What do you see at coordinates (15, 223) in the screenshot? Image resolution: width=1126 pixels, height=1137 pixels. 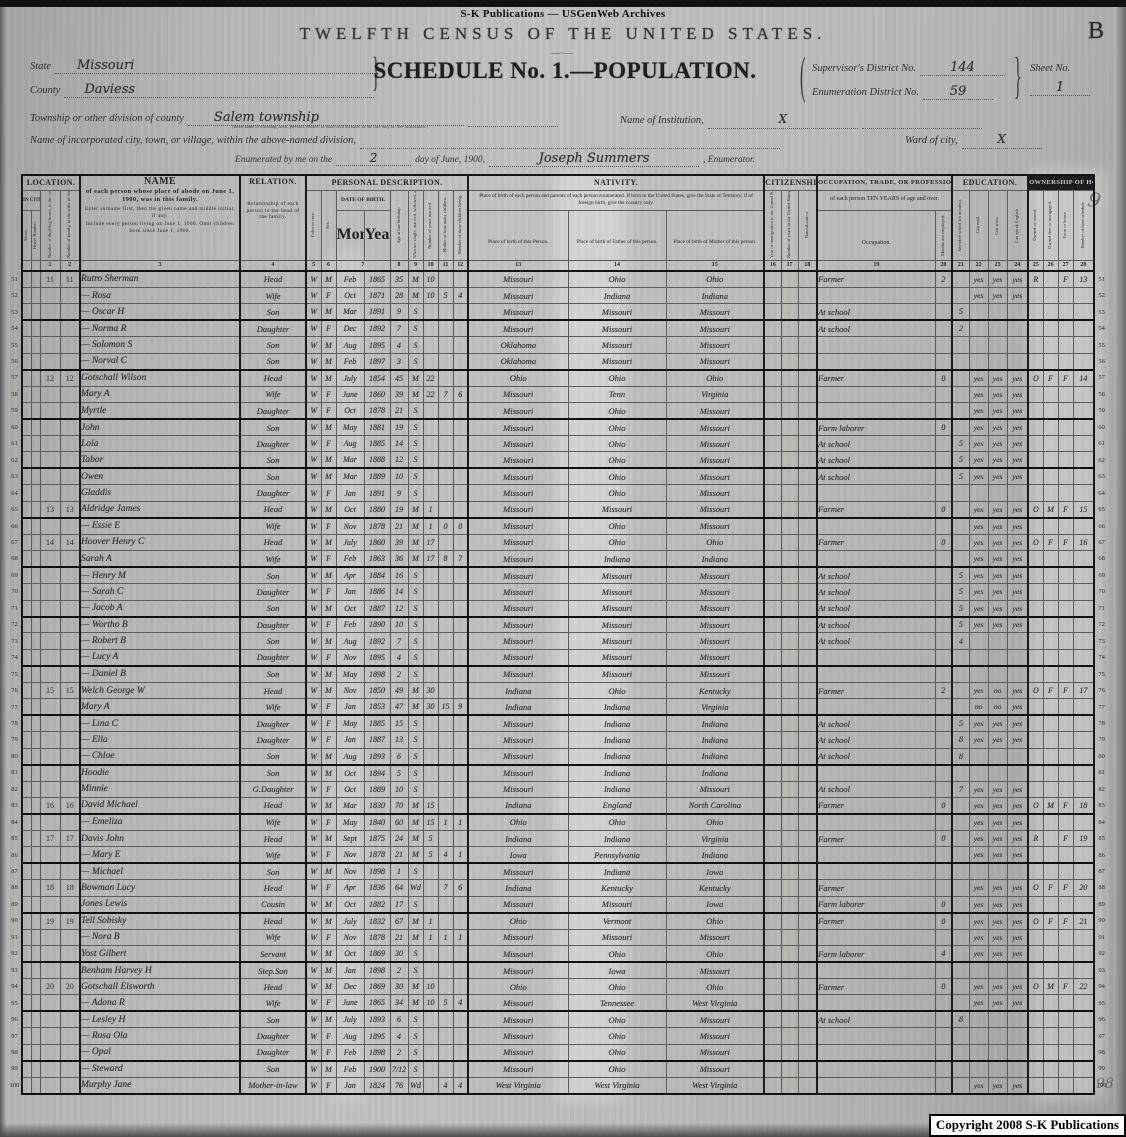 I see `line-number-column-left` at bounding box center [15, 223].